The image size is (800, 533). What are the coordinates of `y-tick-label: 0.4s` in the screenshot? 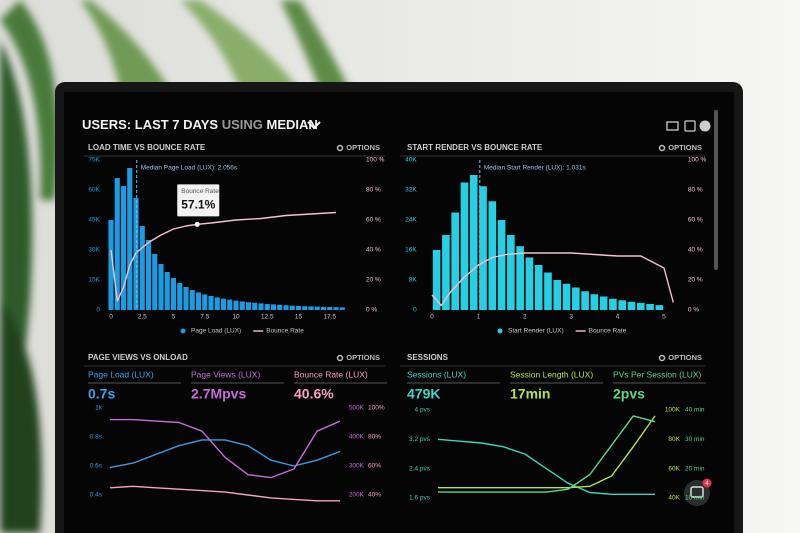 It's located at (96, 495).